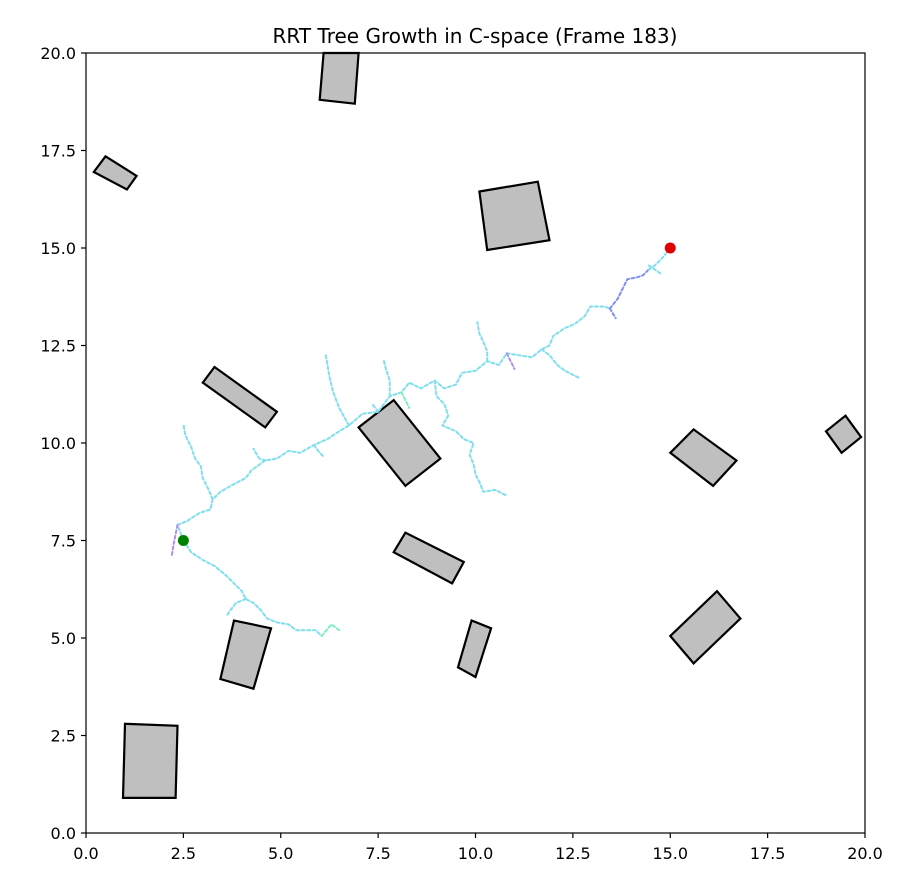  I want to click on y-tick-label: 0.0, so click(63, 833).